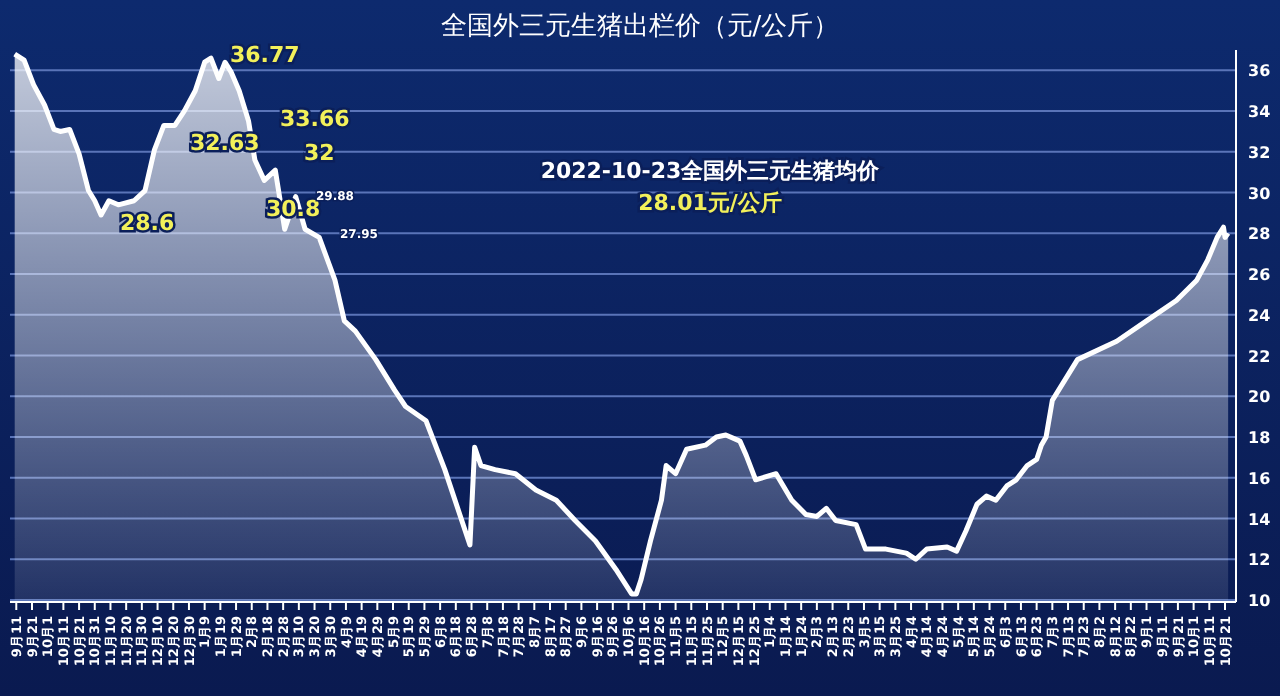  Describe the element at coordinates (1260, 397) in the screenshot. I see `y-tick-label: 20` at that location.